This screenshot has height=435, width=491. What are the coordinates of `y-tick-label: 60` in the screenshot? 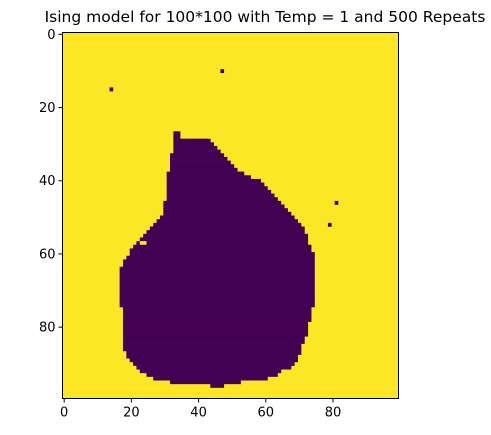 It's located at (47, 254).